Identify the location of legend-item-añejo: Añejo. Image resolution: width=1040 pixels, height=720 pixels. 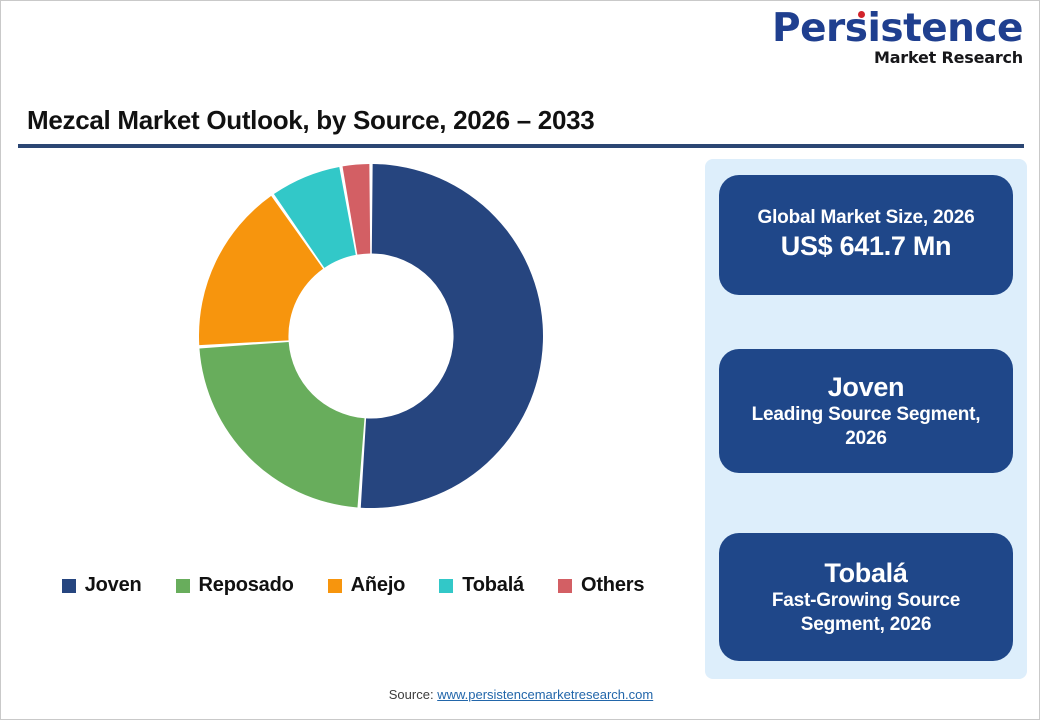
(366, 585).